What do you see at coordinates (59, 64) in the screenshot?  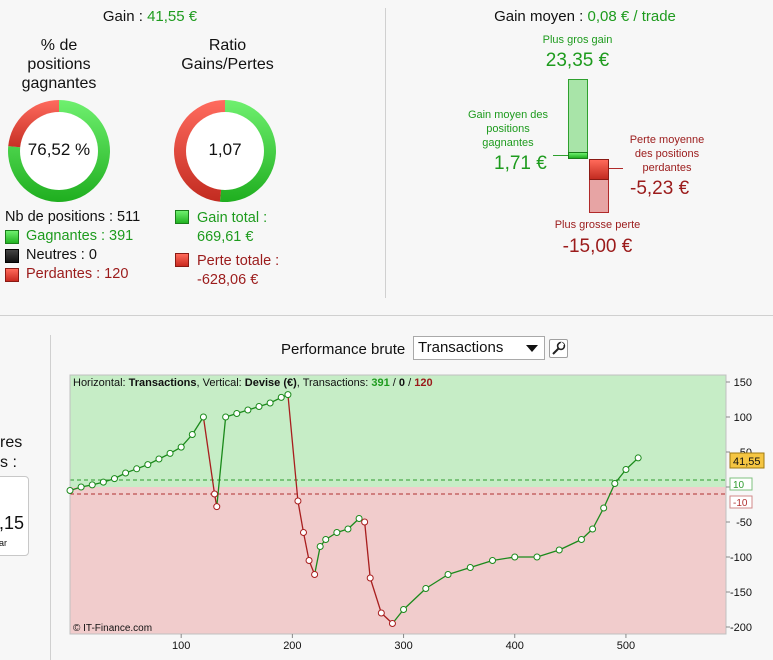 I see `win-pct-title: % de positions gagnantes` at bounding box center [59, 64].